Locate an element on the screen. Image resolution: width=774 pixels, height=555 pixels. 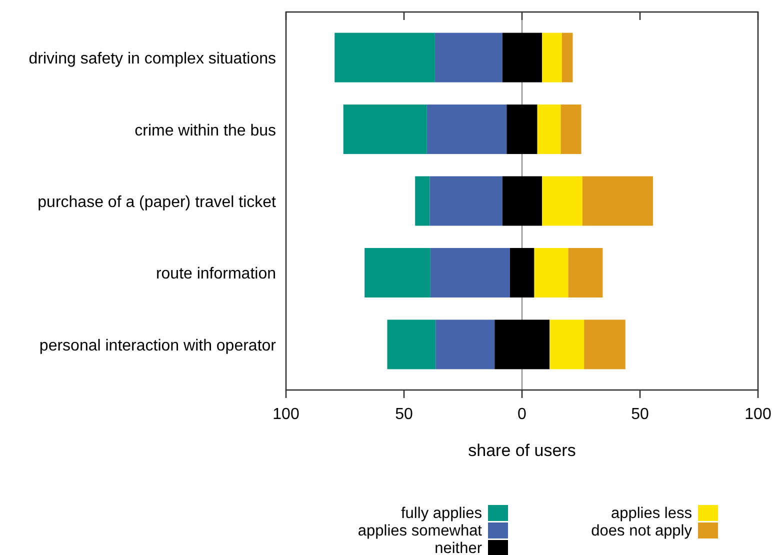
legend-label: fully applies is located at coordinates (441, 513).